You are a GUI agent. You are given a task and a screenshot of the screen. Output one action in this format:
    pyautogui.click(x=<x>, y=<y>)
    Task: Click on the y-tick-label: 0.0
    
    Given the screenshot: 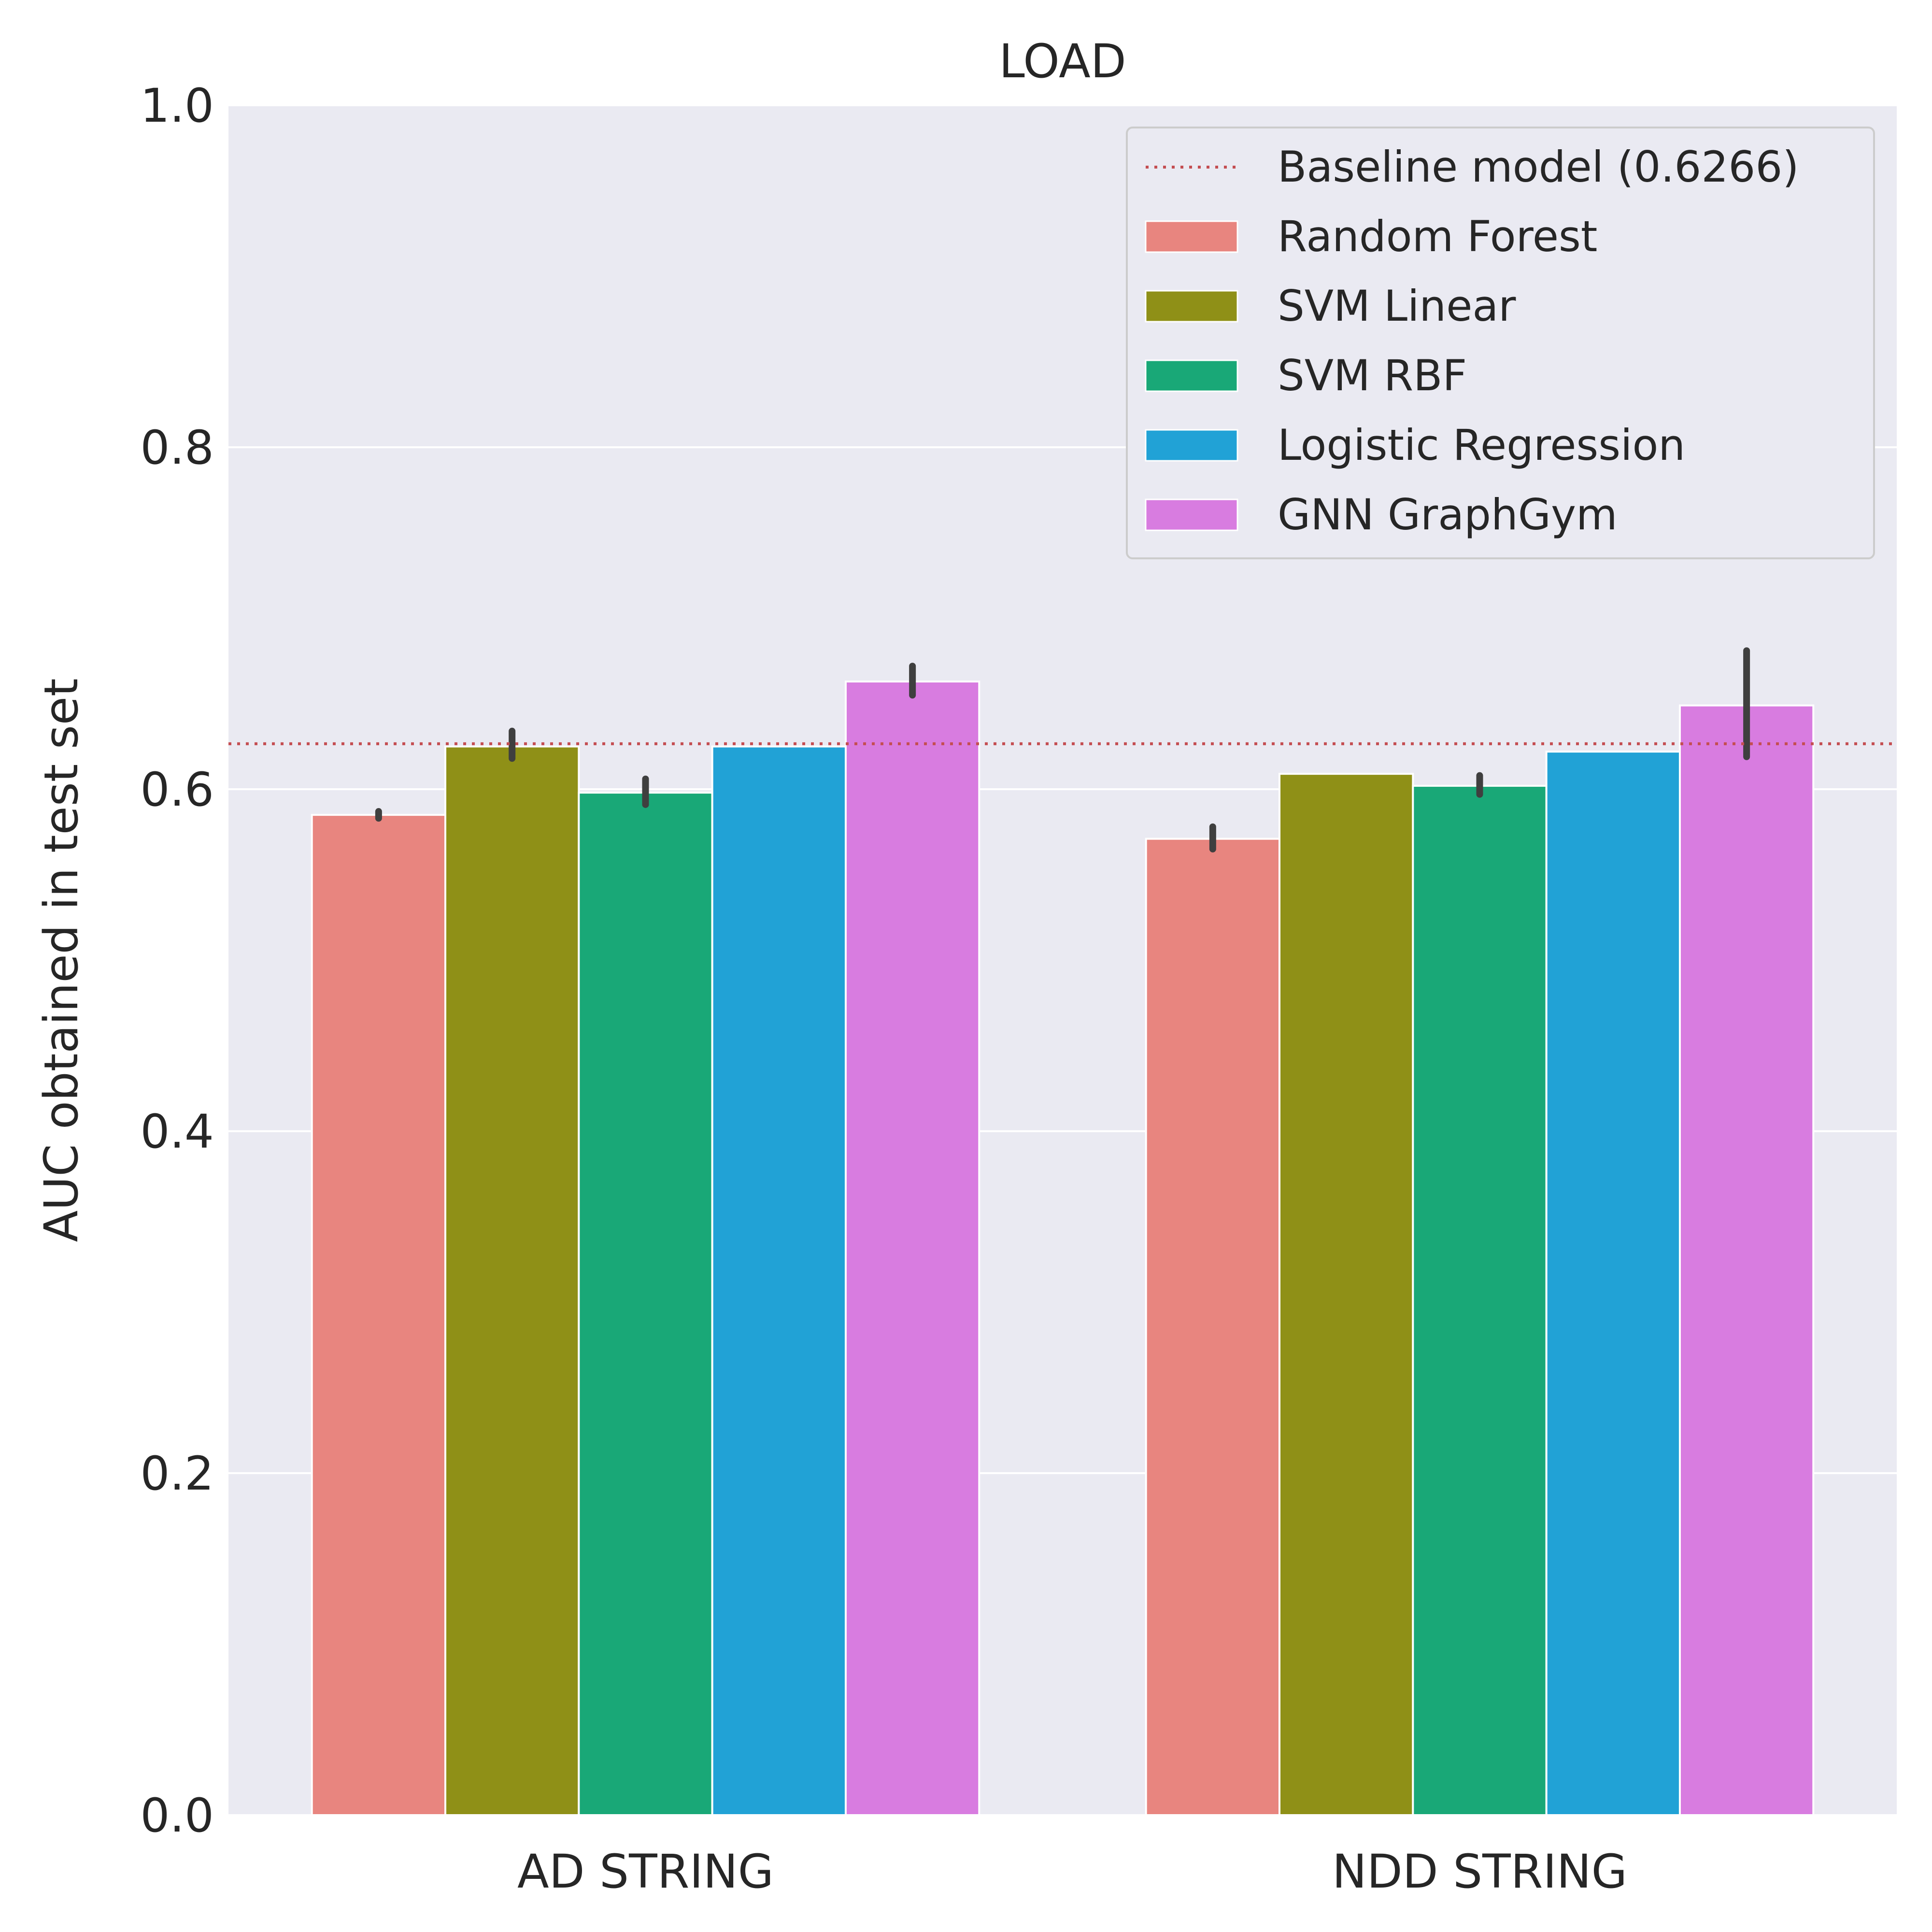 What is the action you would take?
    pyautogui.click(x=177, y=1816)
    